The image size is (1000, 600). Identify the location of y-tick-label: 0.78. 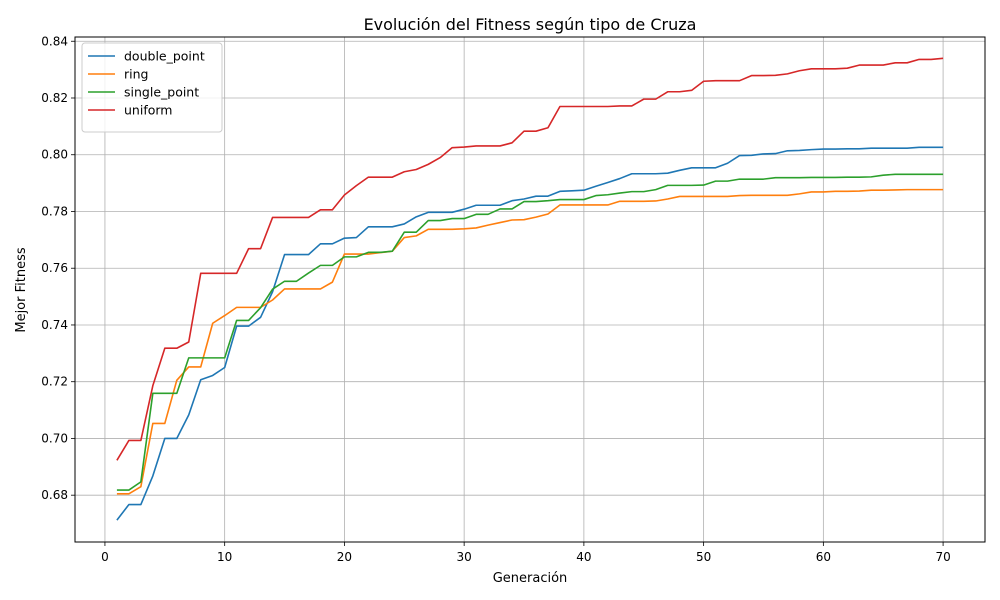
(54, 211).